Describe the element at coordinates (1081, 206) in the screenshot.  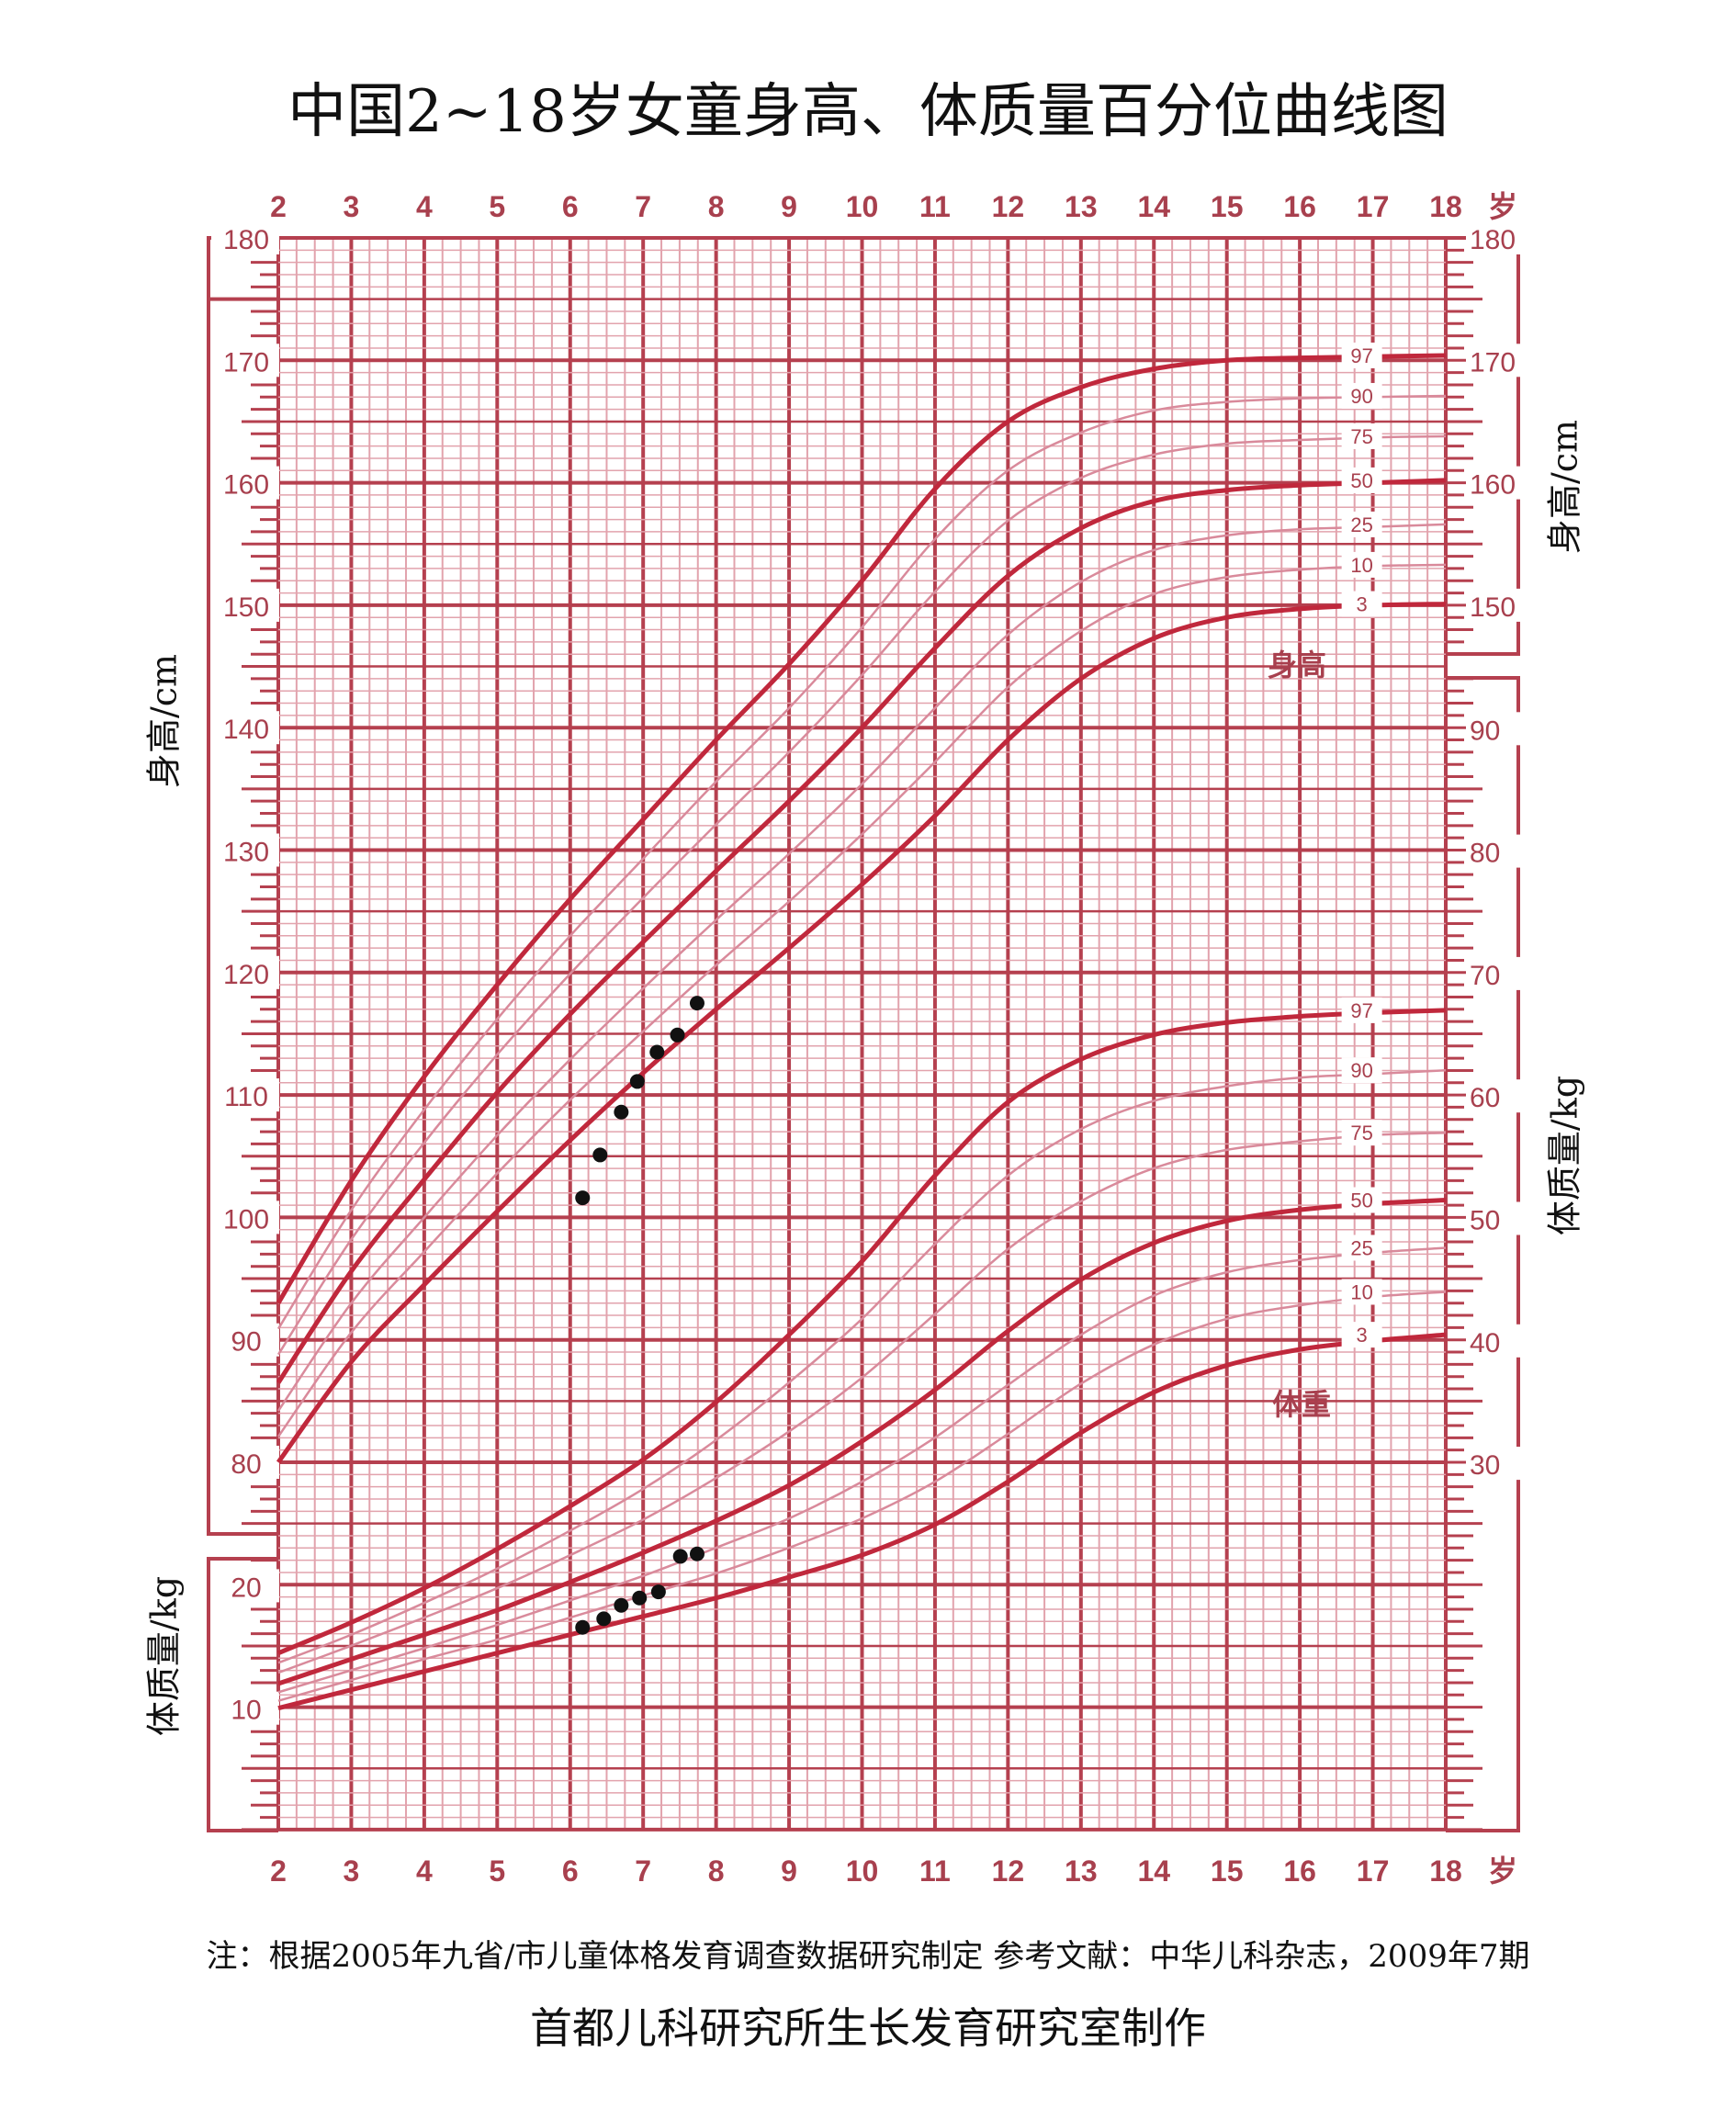
I see `top-age-tick-label: 13` at that location.